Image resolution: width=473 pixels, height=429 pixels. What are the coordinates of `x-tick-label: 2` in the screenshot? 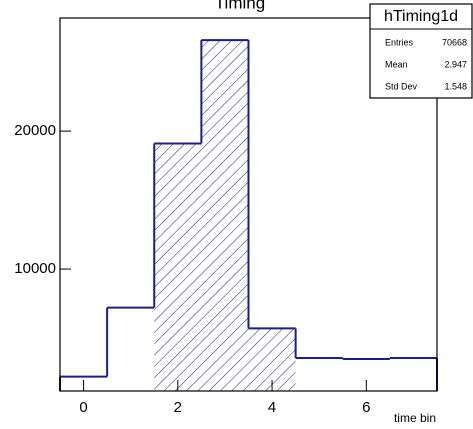 It's located at (178, 407).